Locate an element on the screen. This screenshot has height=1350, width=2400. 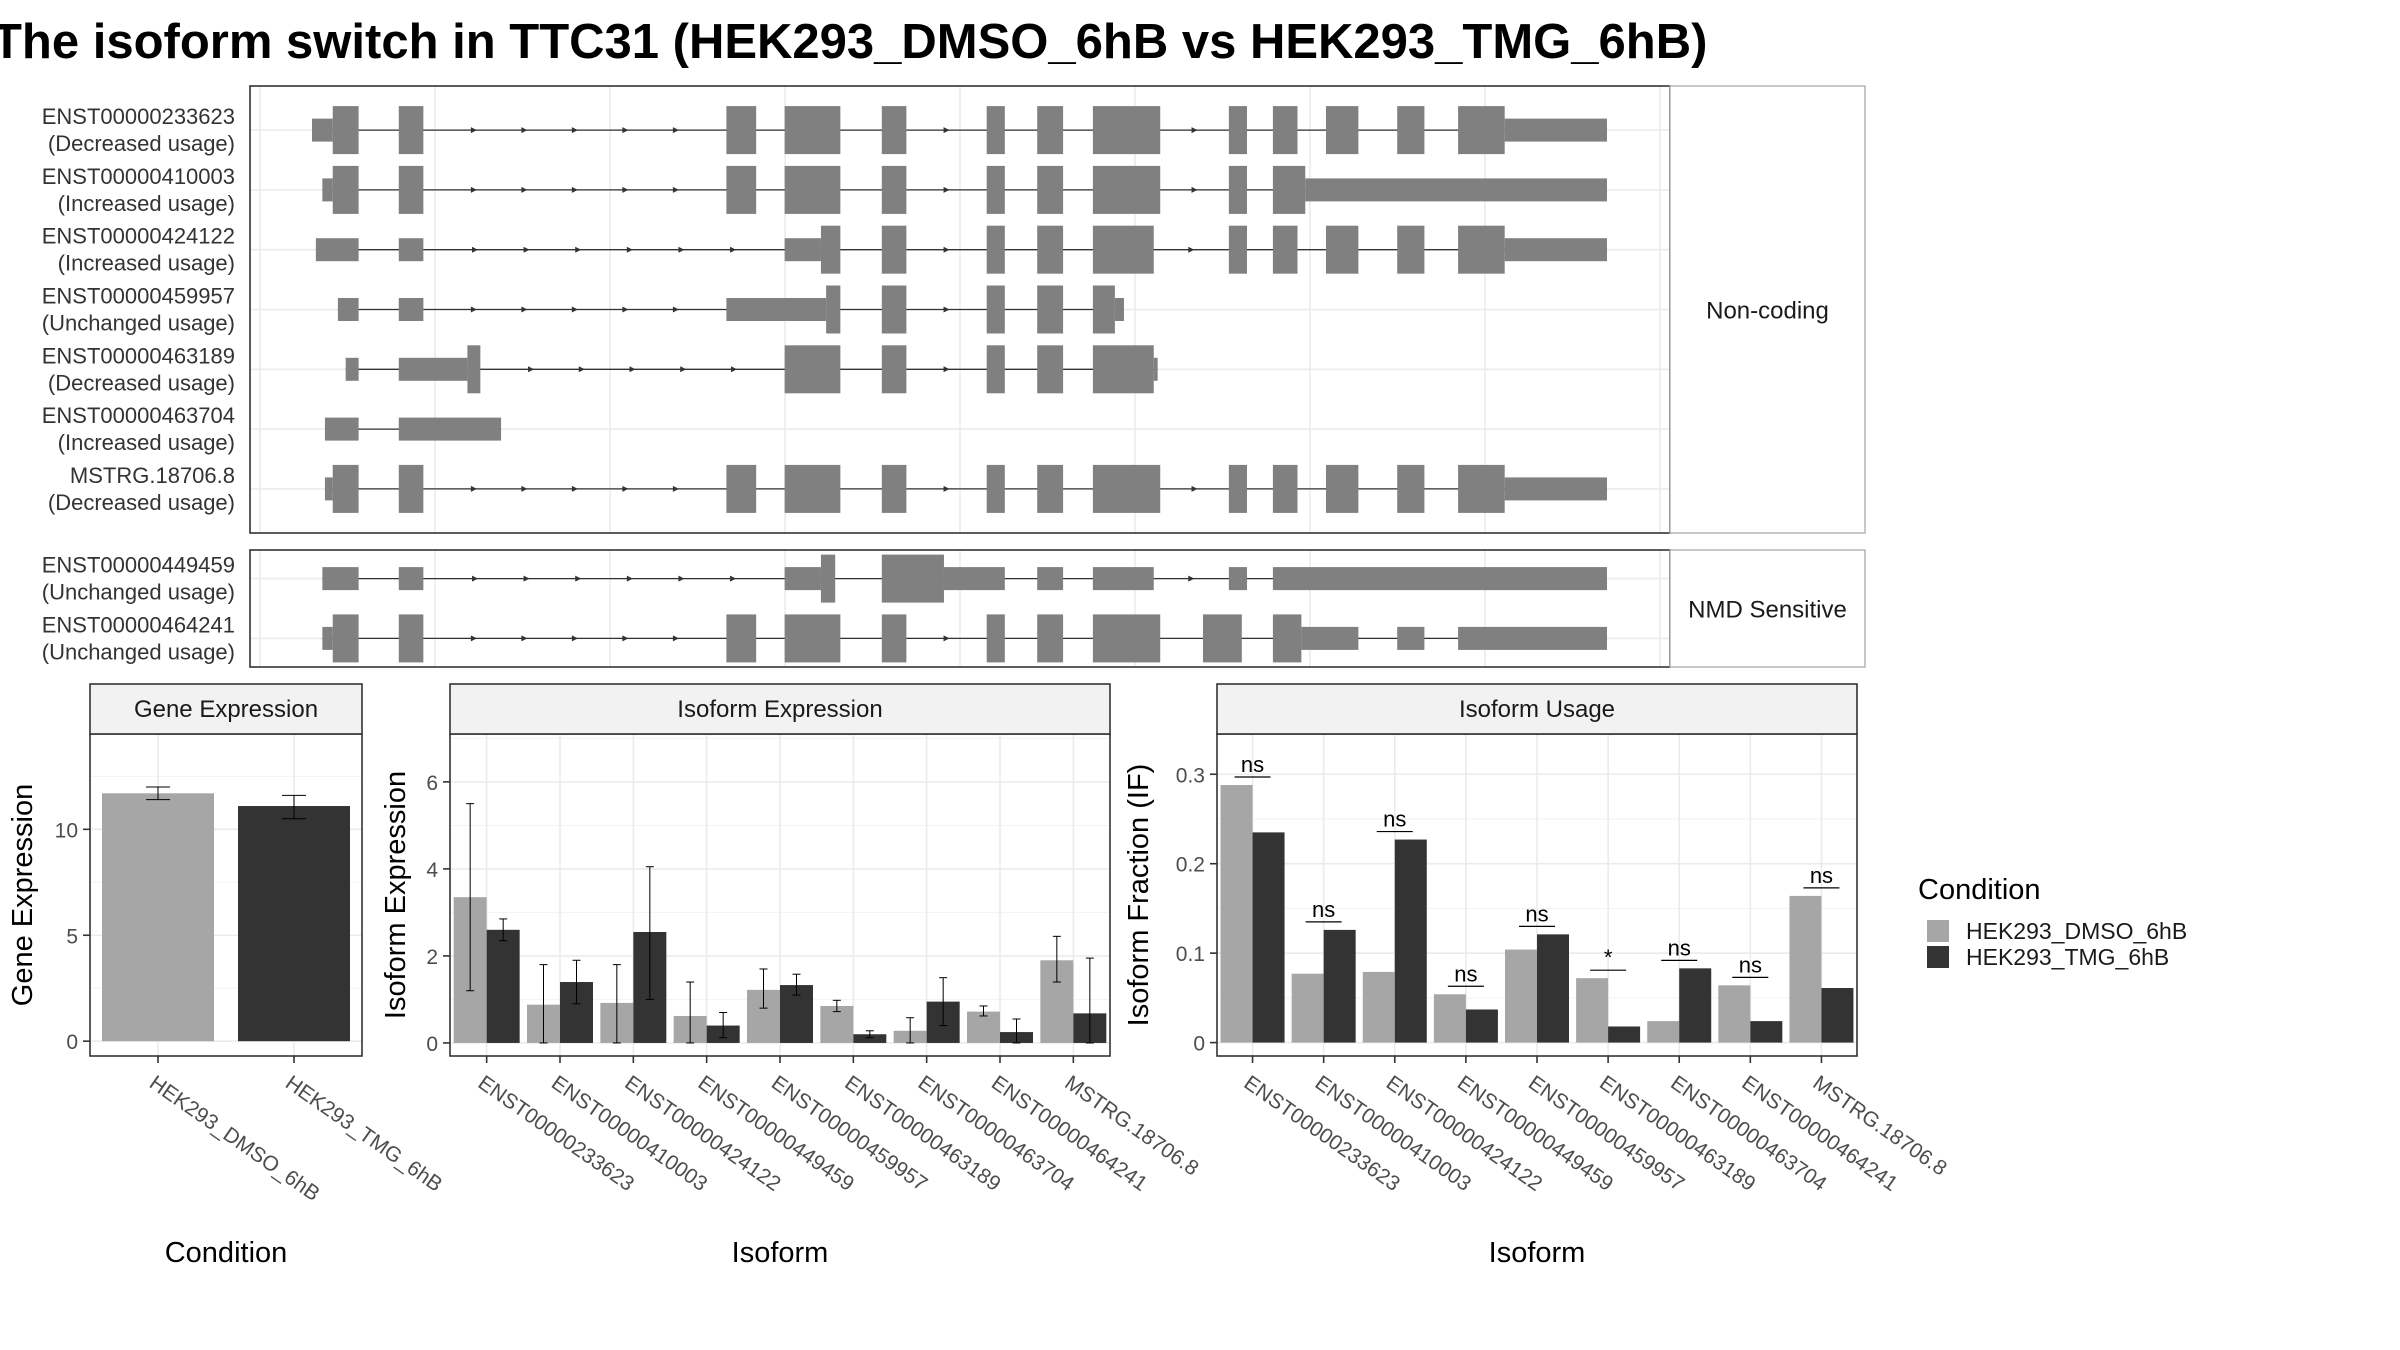
transcript-id-label: ENST00000459957 is located at coordinates (138, 296).